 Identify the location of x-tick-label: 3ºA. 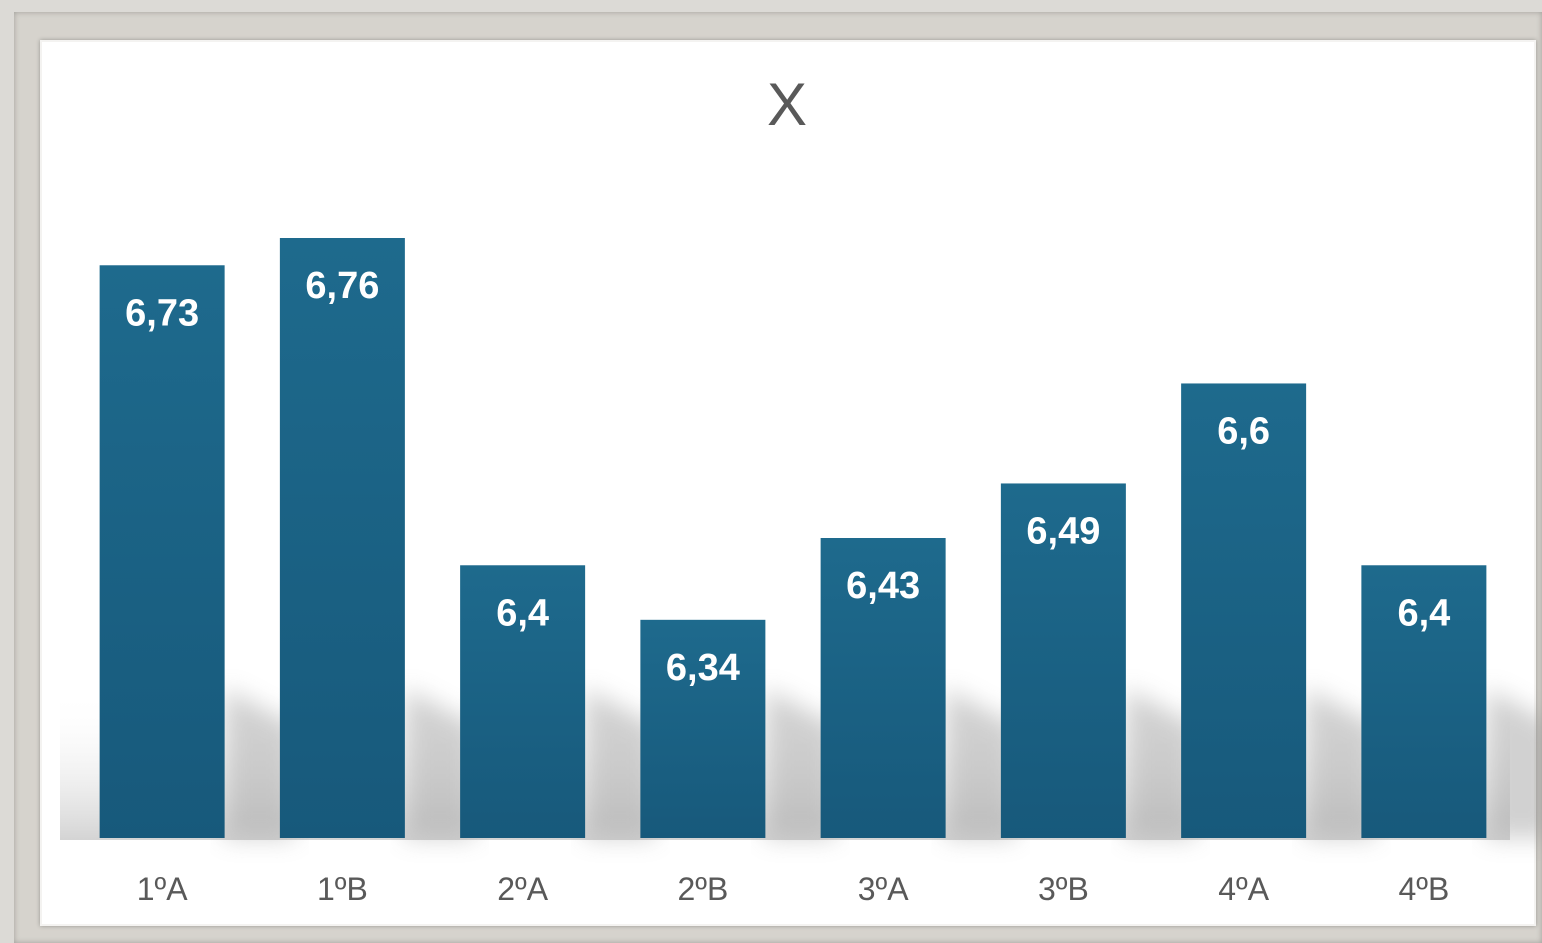
(883, 889).